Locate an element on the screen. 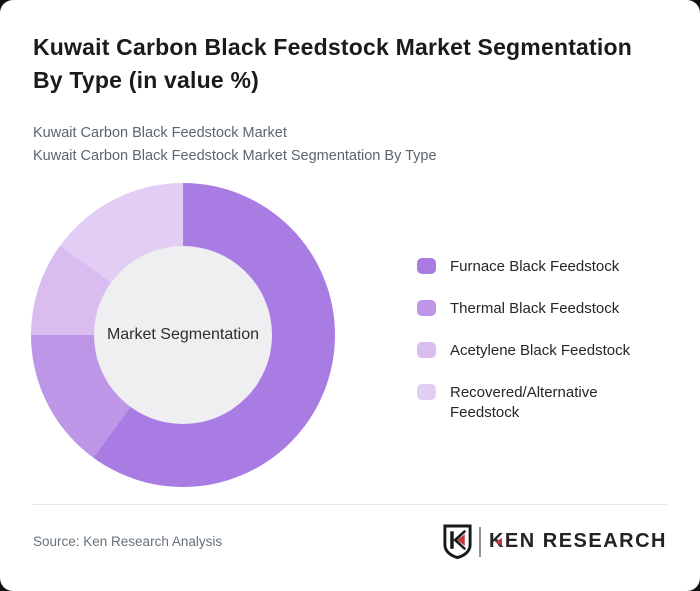 The width and height of the screenshot is (700, 591). ken-research-logo: K EN RESEARCH is located at coordinates (554, 541).